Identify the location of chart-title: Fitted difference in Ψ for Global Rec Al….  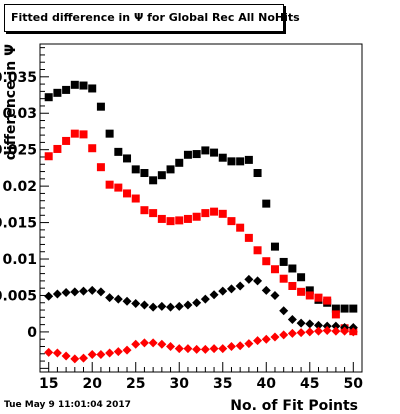
(155, 17).